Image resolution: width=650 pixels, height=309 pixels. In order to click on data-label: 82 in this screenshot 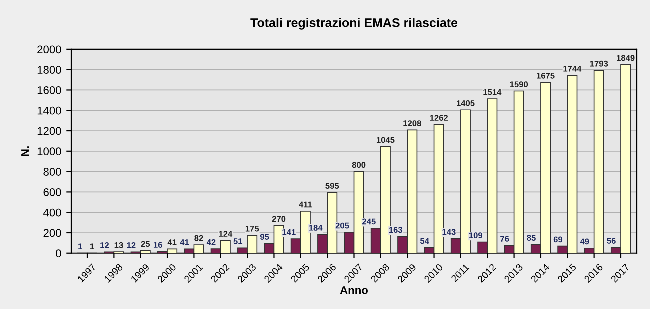, I will do `click(199, 238)`.